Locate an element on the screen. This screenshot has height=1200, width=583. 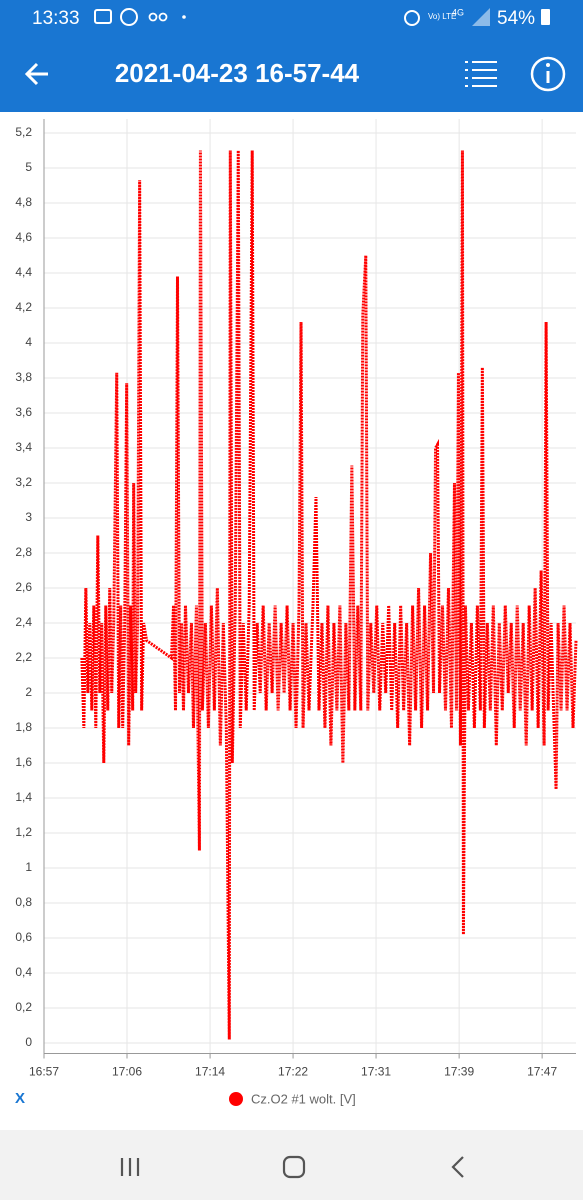
y-tick-label: 0,8 is located at coordinates (23, 902).